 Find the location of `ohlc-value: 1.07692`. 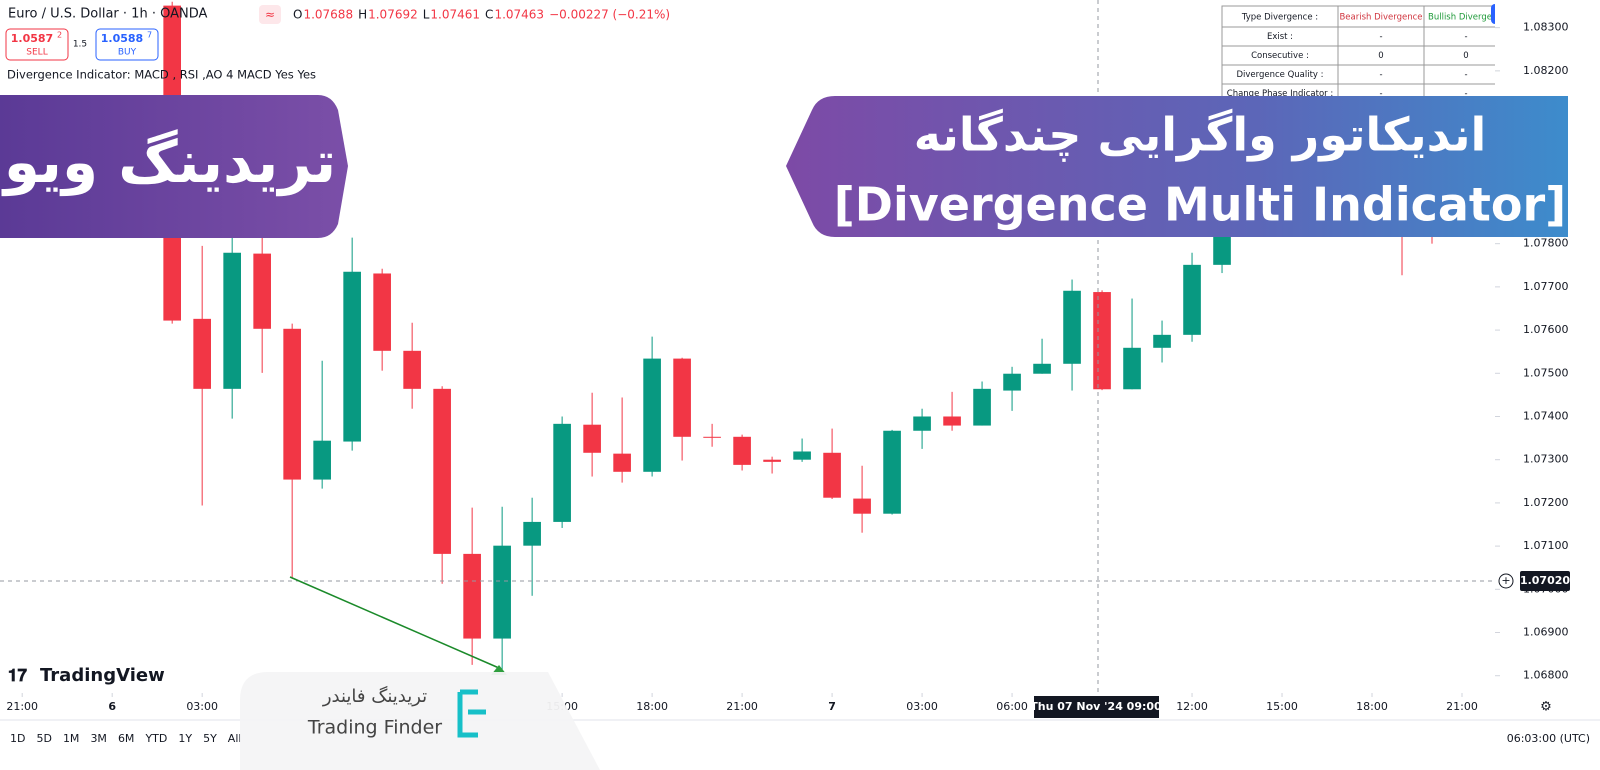

ohlc-value: 1.07692 is located at coordinates (393, 15).